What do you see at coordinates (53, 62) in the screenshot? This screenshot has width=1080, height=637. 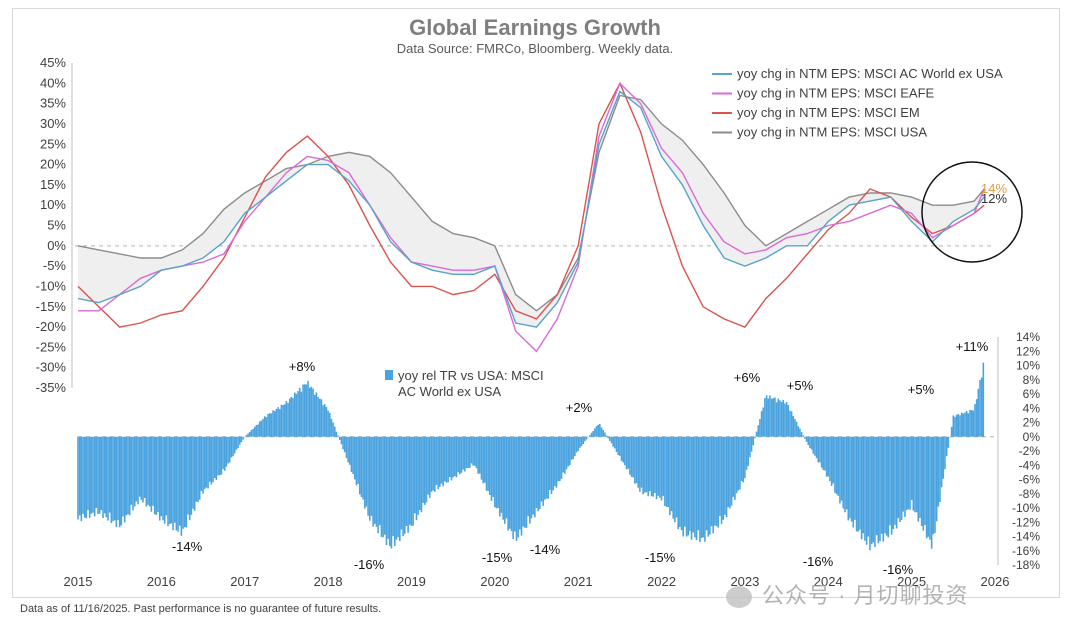 I see `line-ytick-label: 45%` at bounding box center [53, 62].